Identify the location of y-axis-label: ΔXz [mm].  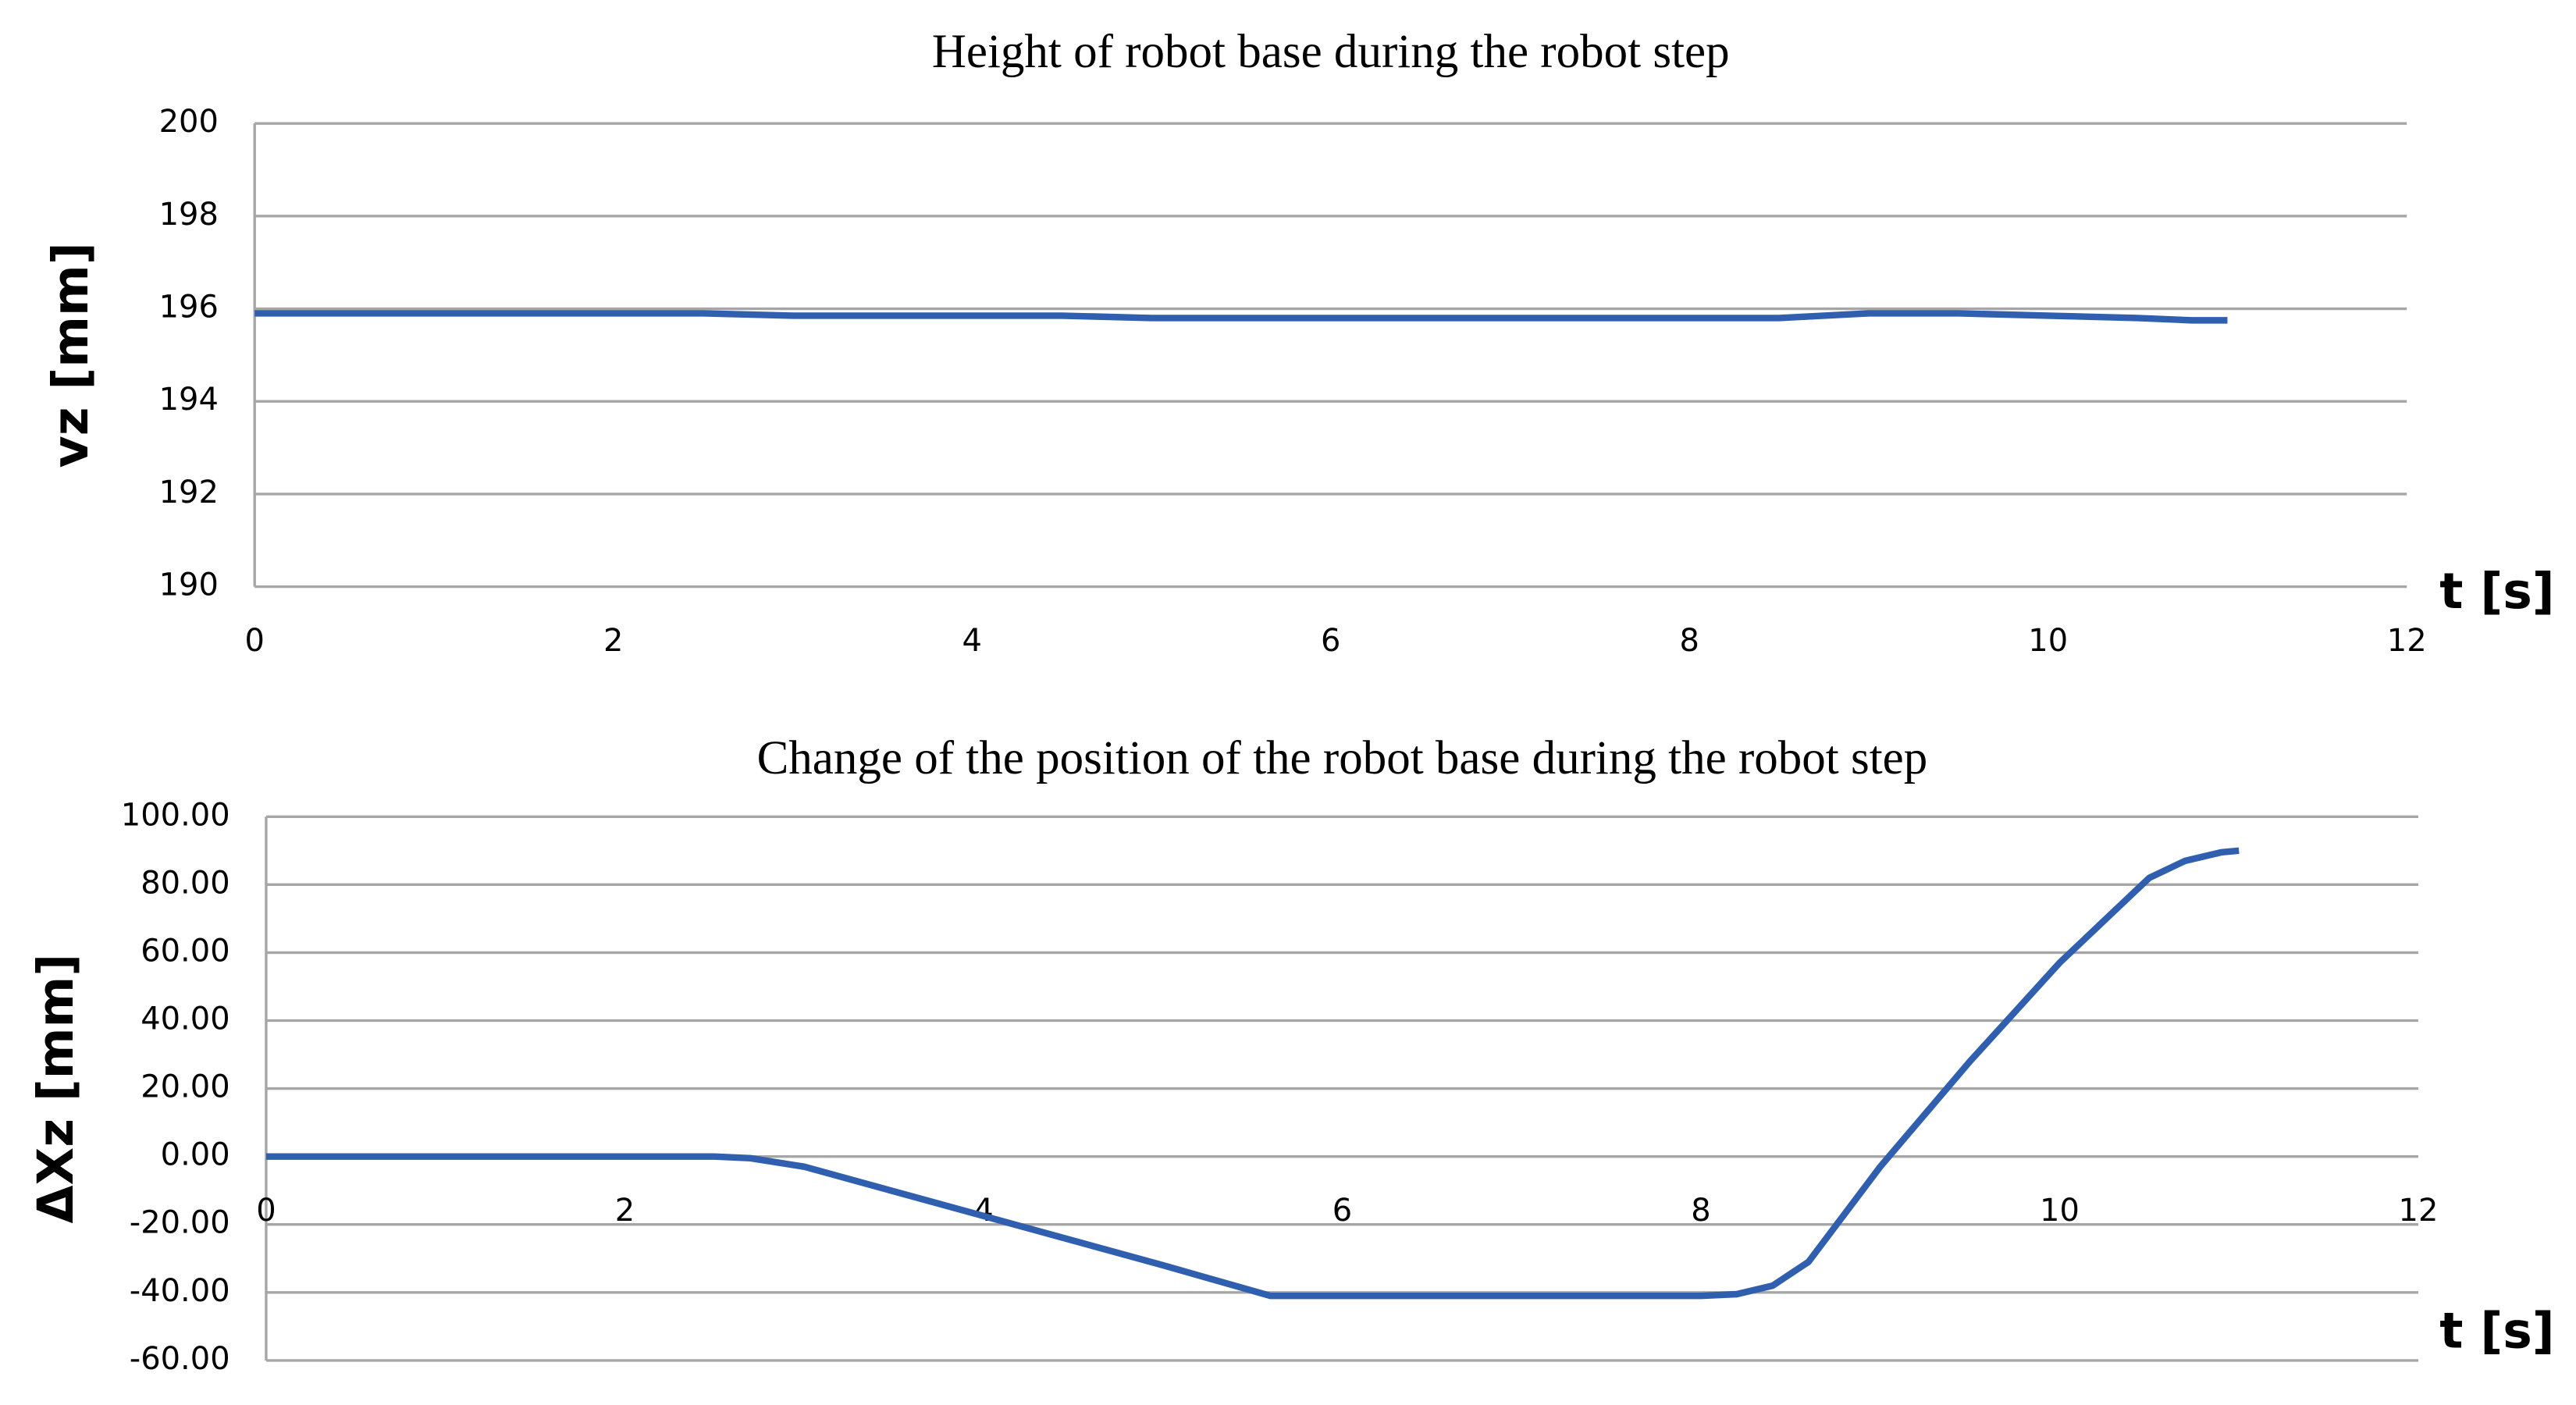
(56, 1088).